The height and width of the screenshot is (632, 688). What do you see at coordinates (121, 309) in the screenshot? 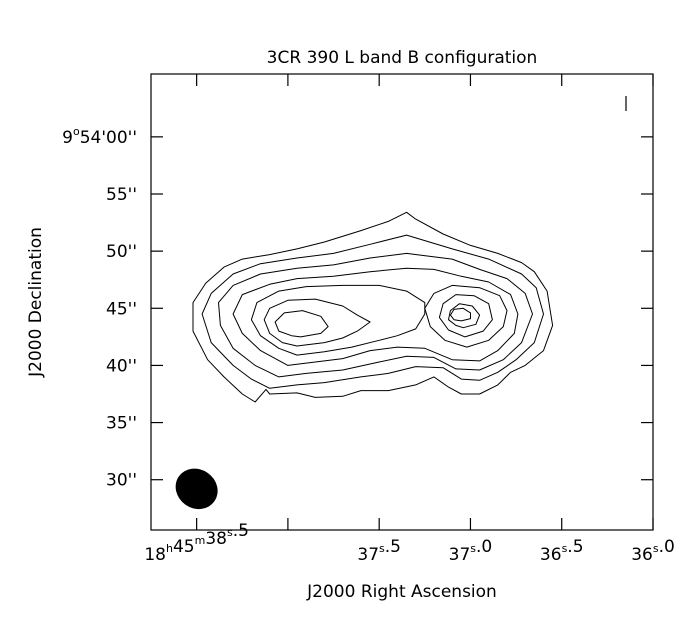
I see `y-tick-label: 45''` at bounding box center [121, 309].